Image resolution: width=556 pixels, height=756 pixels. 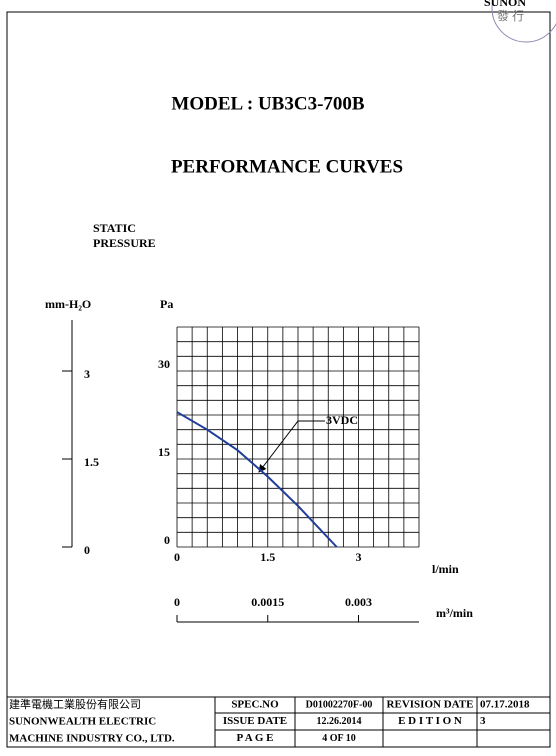 I want to click on y-title: PRESSURE, so click(x=124, y=243).